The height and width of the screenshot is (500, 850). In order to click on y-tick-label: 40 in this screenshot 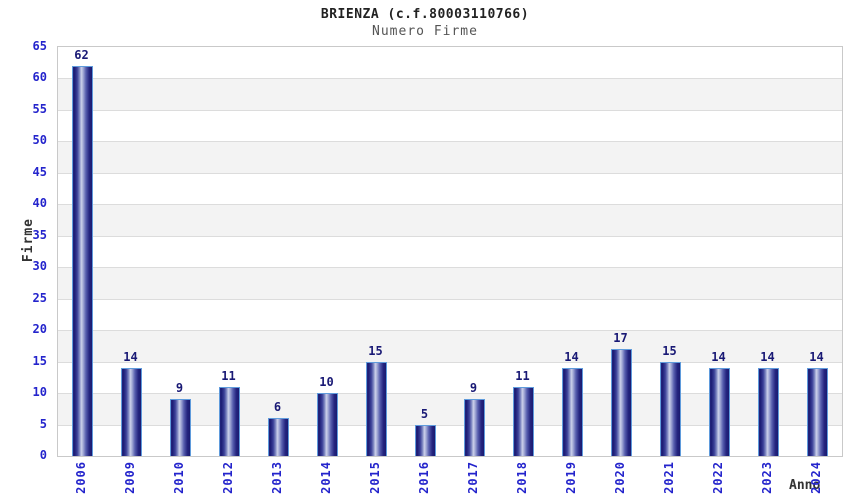, I will do `click(39, 203)`.